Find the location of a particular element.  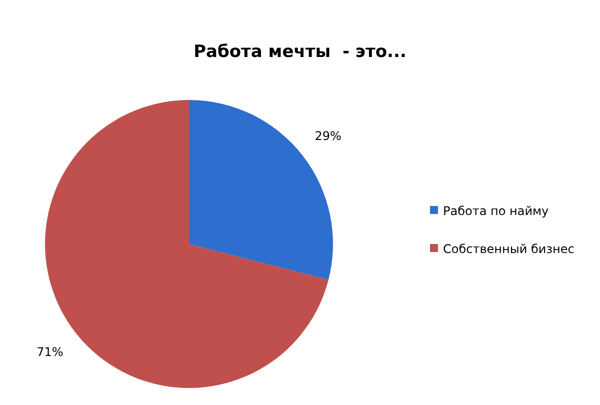

legend-label: Собственный бизнес is located at coordinates (508, 249).